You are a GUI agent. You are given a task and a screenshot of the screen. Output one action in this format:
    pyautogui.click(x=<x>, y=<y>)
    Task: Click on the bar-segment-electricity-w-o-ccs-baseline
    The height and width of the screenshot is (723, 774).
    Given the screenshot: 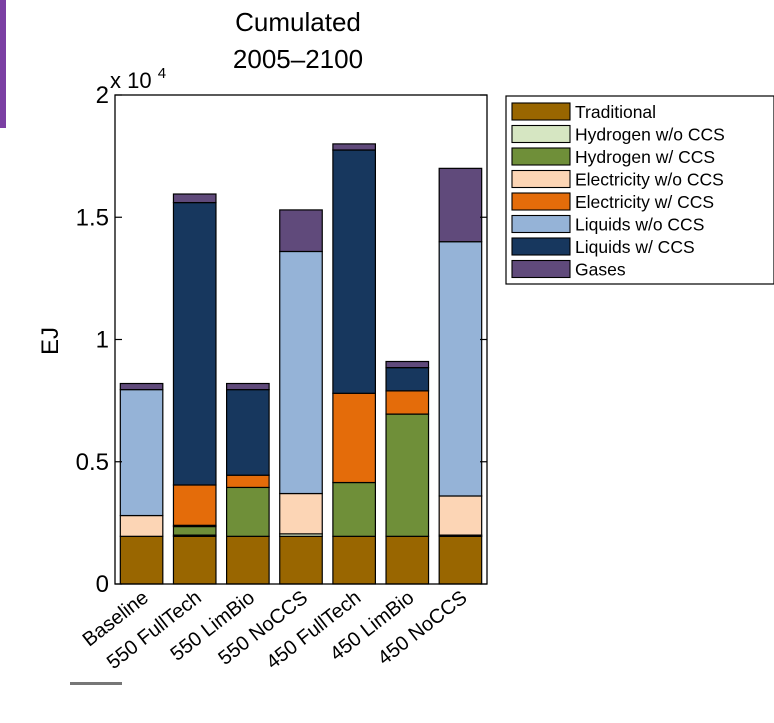 What is the action you would take?
    pyautogui.click(x=141, y=525)
    